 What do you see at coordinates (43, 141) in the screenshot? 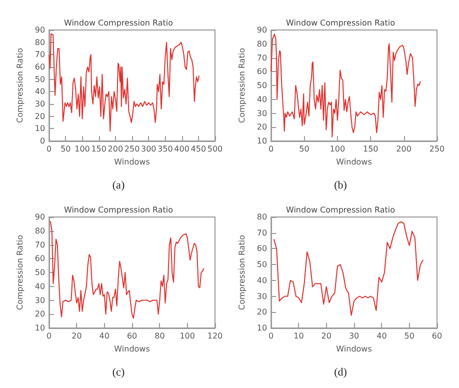
I see `y-tick-label: 0` at bounding box center [43, 141].